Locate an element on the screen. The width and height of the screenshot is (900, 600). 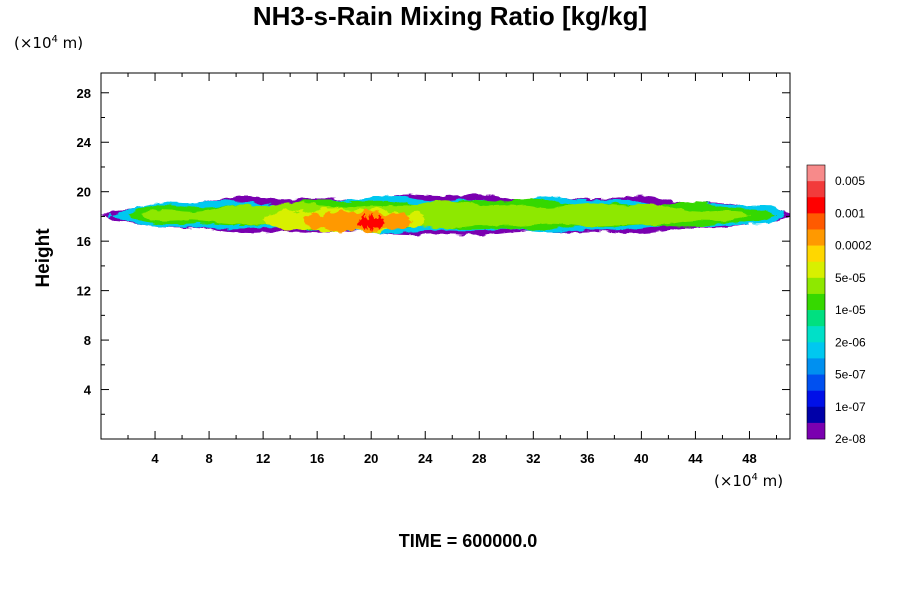
colorbar-label: 5e-07 is located at coordinates (850, 375).